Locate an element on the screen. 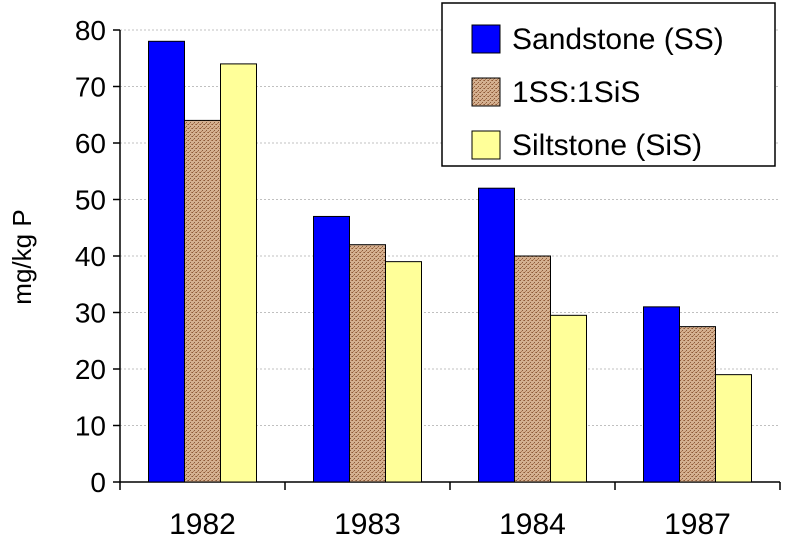 The height and width of the screenshot is (560, 800). bar-siltstone-sis--1982 is located at coordinates (238, 273).